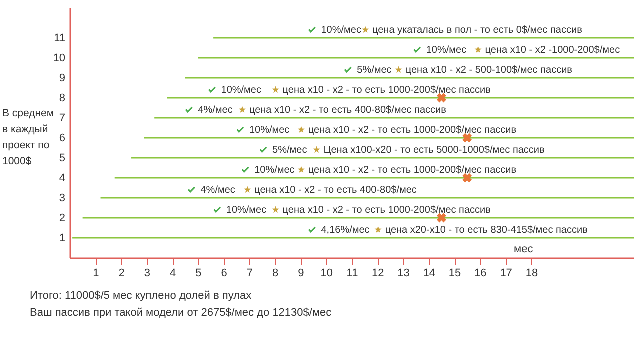 The image size is (640, 360). Describe the element at coordinates (489, 70) in the screenshot. I see `annotation: цена x10 - x2 - 500-100$/мес пассив` at that location.